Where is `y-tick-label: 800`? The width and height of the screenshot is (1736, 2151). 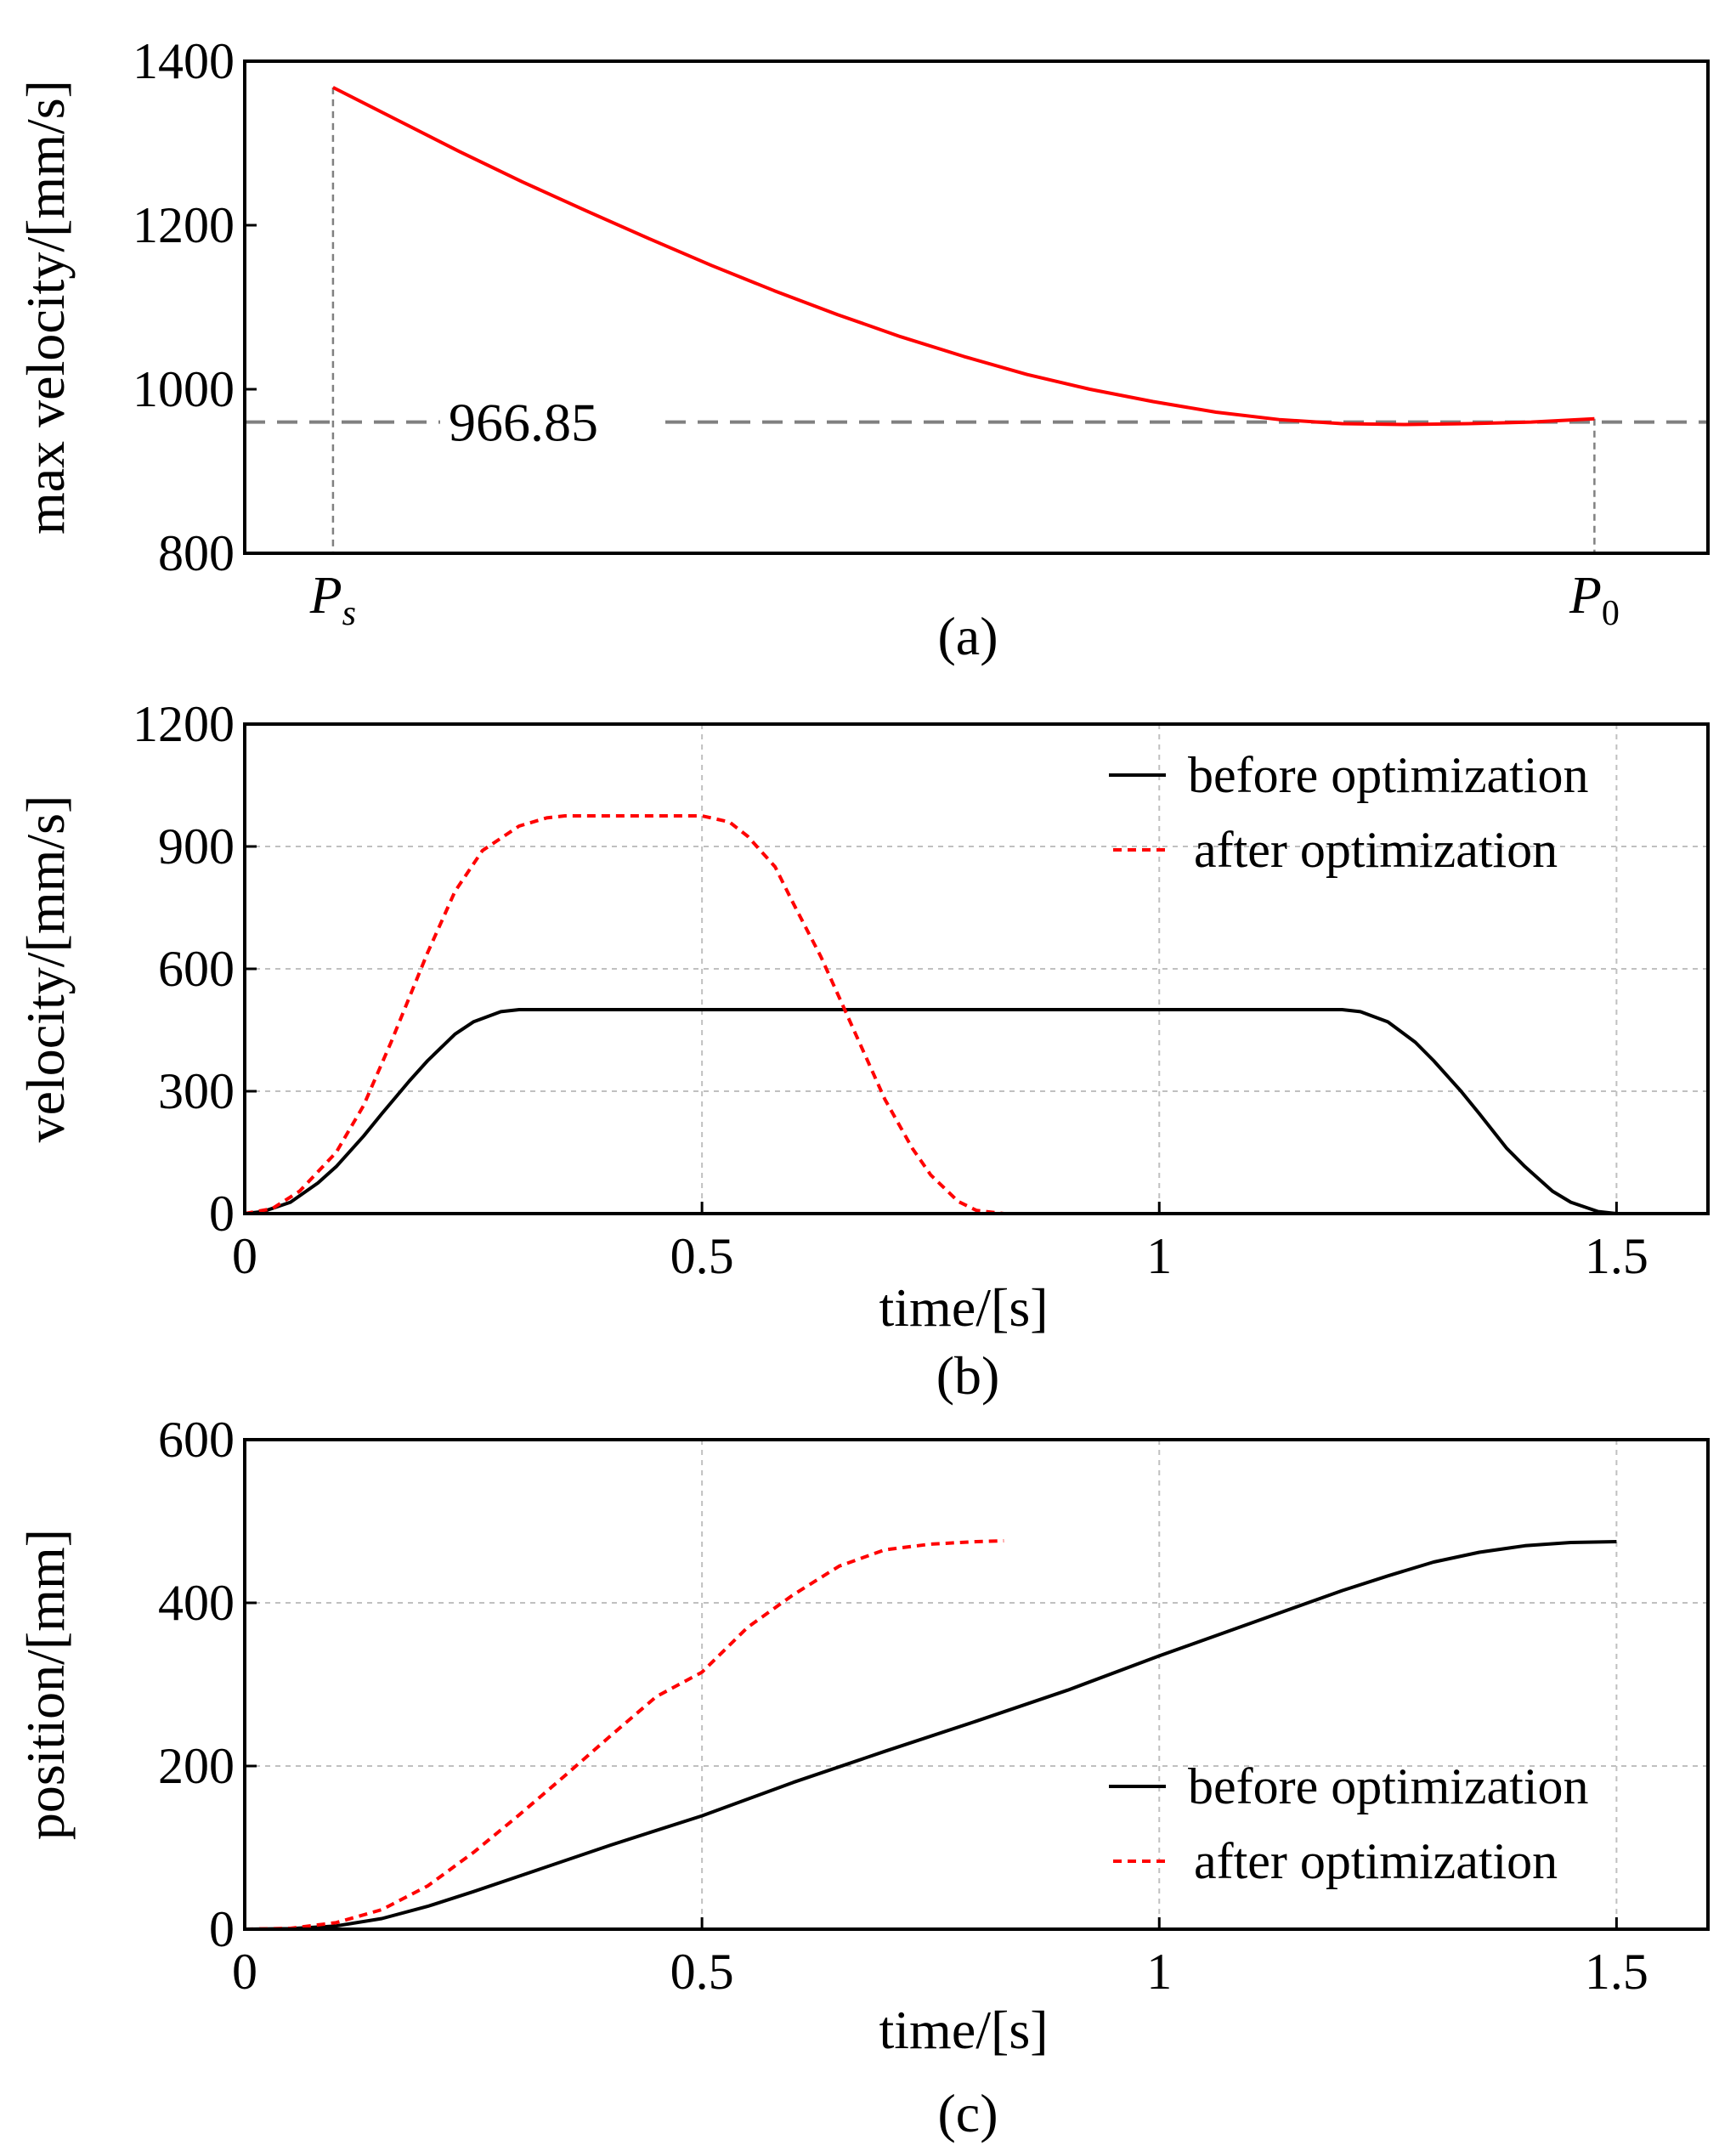 y-tick-label: 800 is located at coordinates (197, 553).